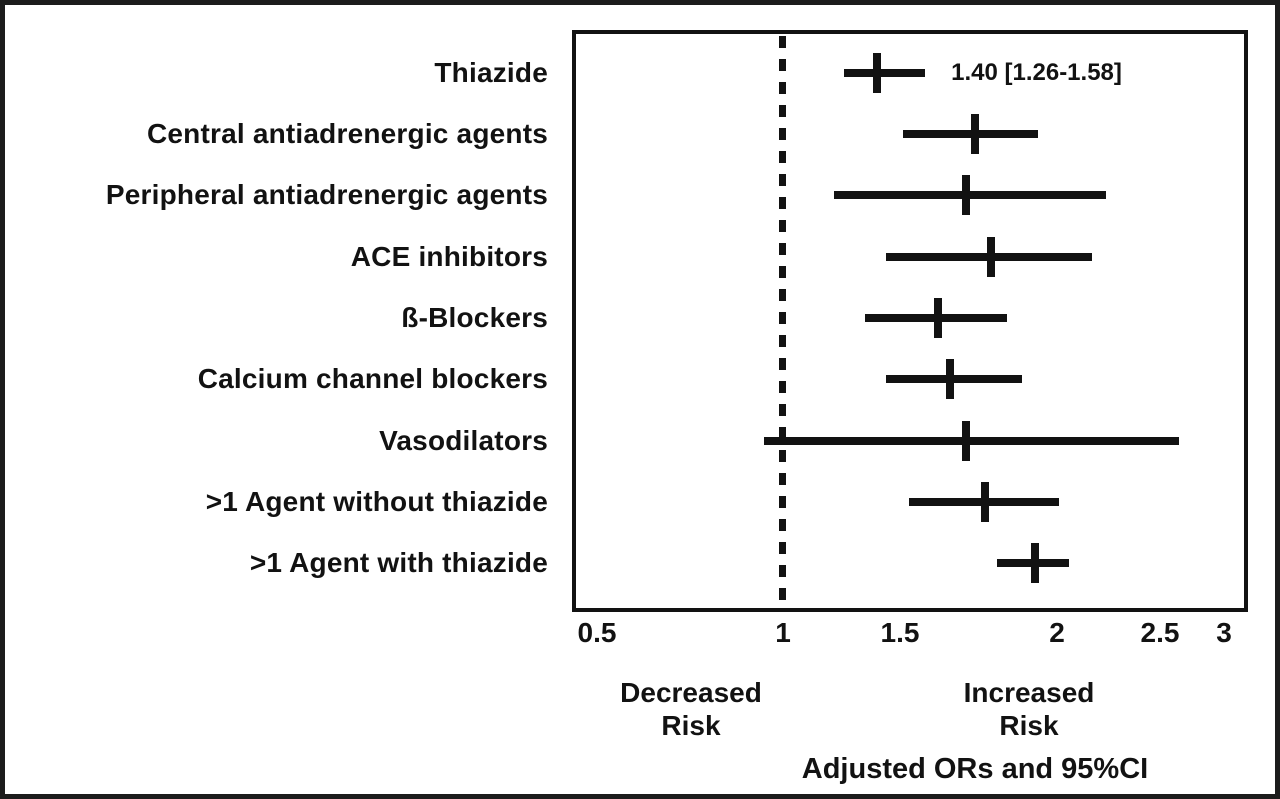 The image size is (1280, 799). What do you see at coordinates (463, 440) in the screenshot?
I see `category-label: Vasodilators` at bounding box center [463, 440].